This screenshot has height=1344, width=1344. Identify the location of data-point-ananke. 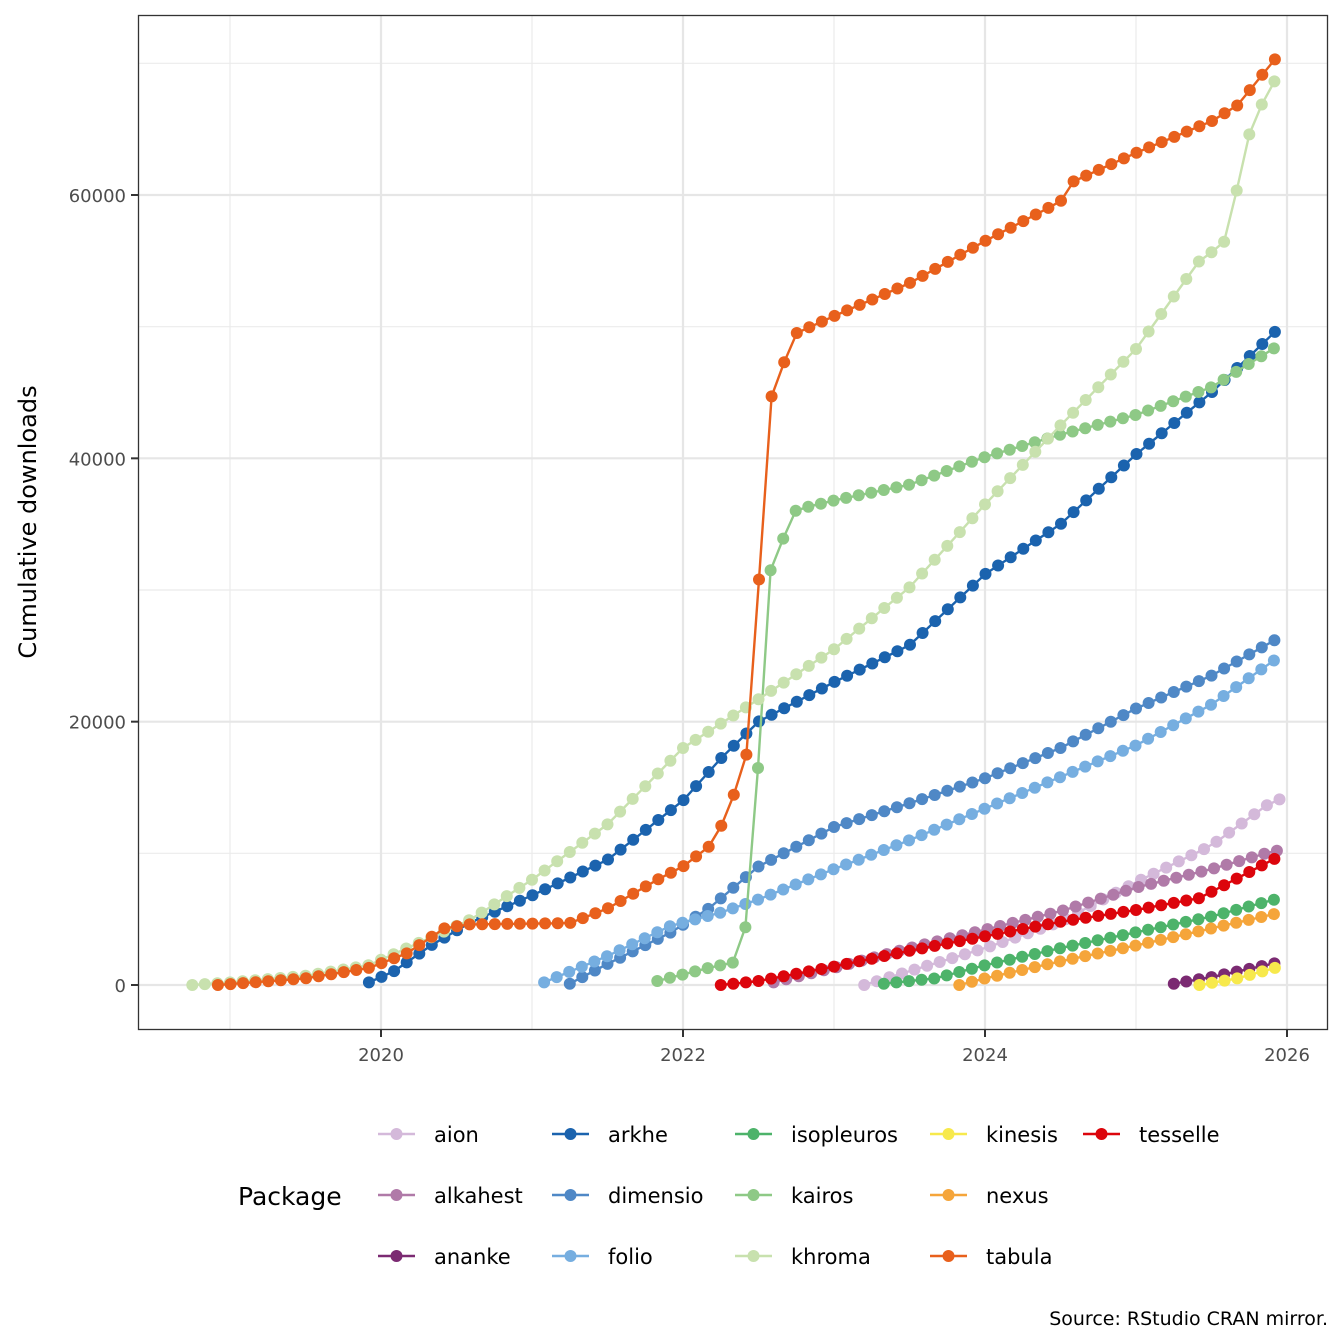
(1186, 981).